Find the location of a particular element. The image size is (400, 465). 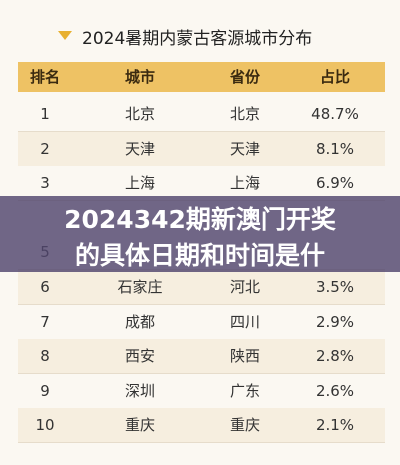

column-header: 城市 is located at coordinates (139, 77).